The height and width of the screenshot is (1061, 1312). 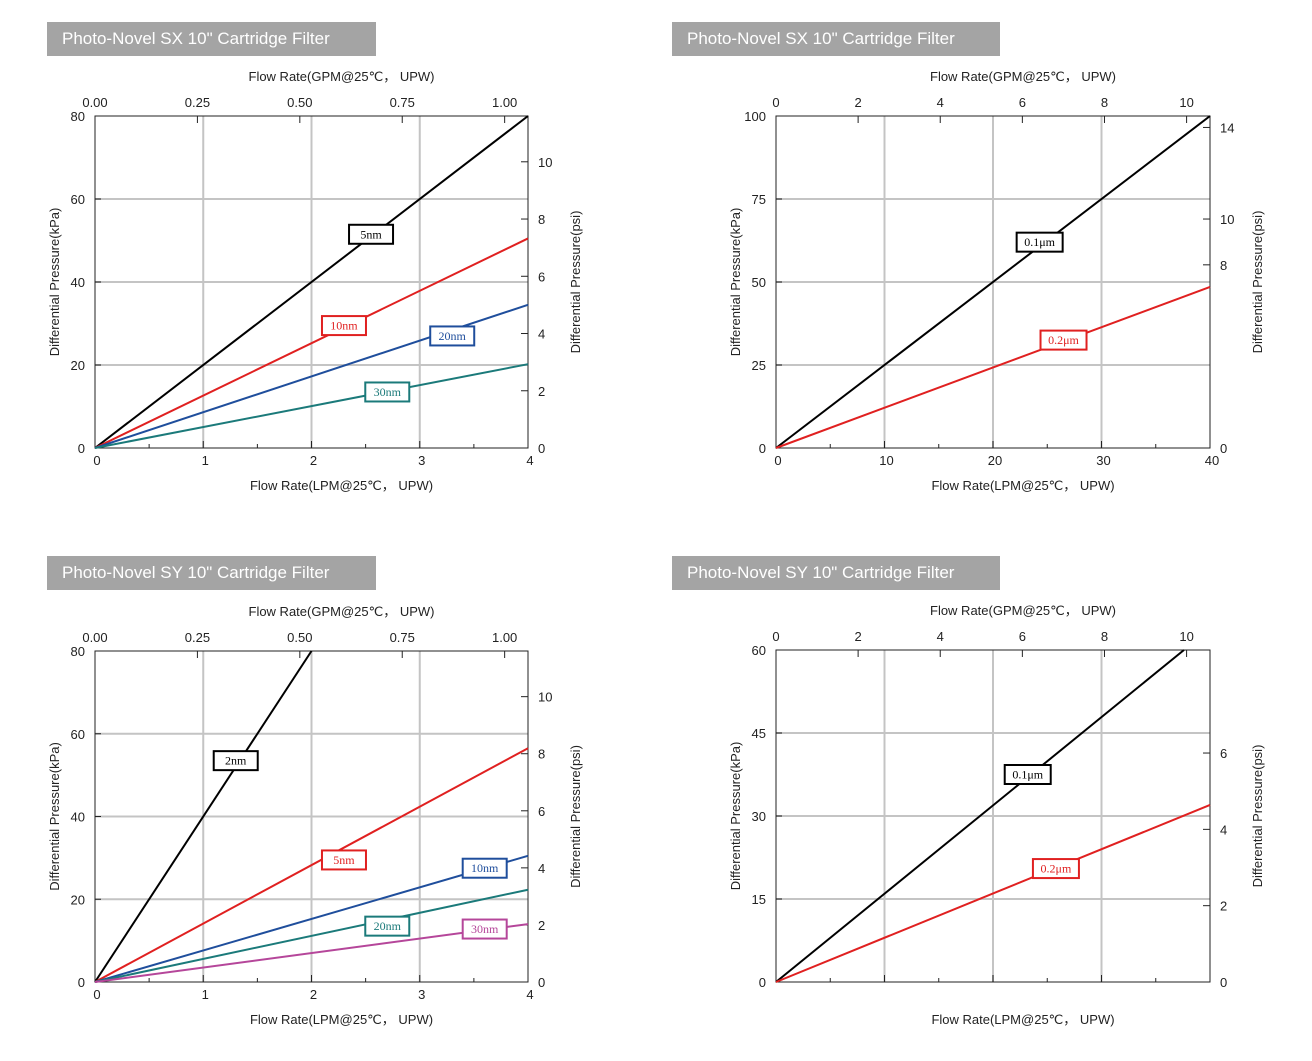 I want to click on sx-nm-y-axis-title: Differential Pressure(kPa), so click(x=54, y=282).